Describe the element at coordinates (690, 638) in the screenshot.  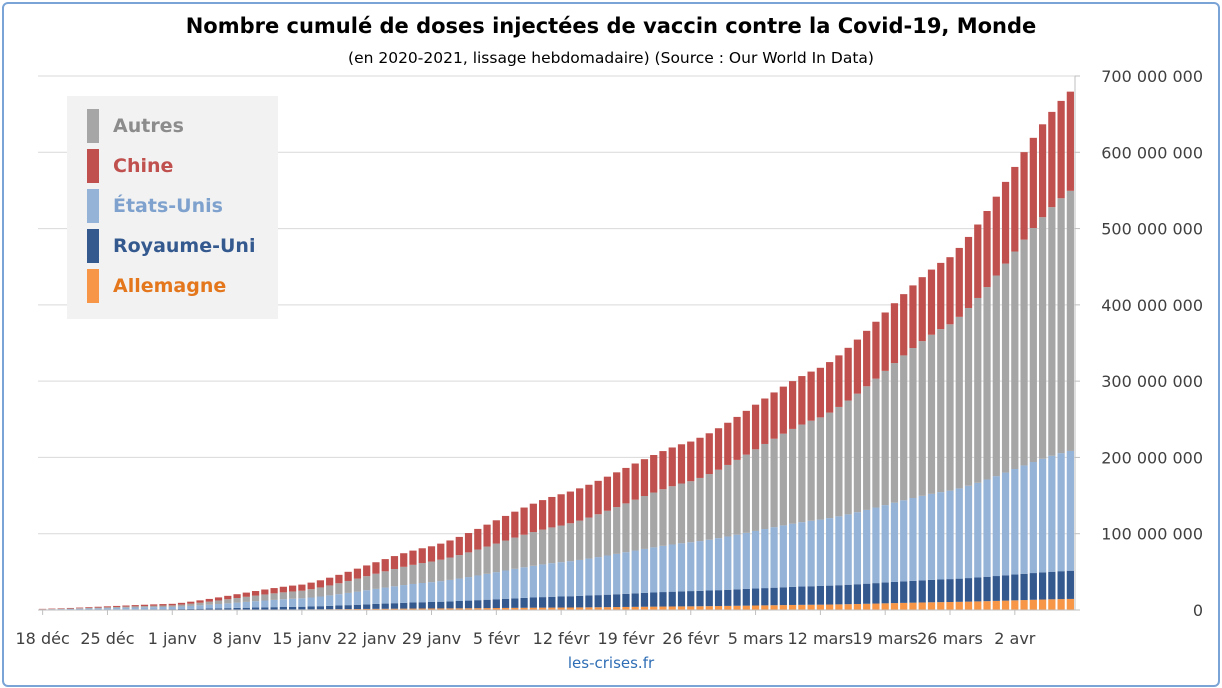
I see `x-tick-label: 26 févr` at that location.